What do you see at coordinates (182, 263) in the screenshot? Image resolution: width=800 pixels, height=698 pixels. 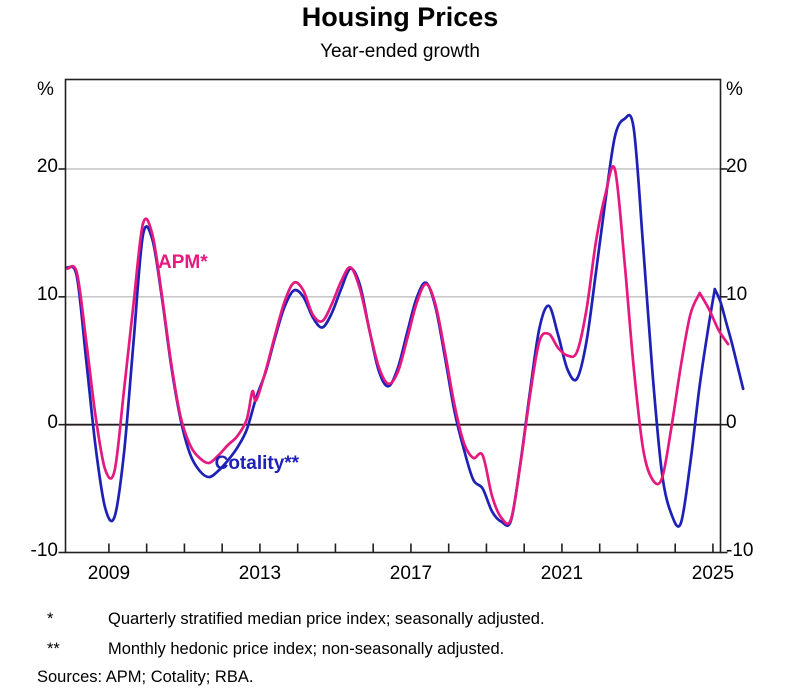 I see `series-label-apm: APM*` at bounding box center [182, 263].